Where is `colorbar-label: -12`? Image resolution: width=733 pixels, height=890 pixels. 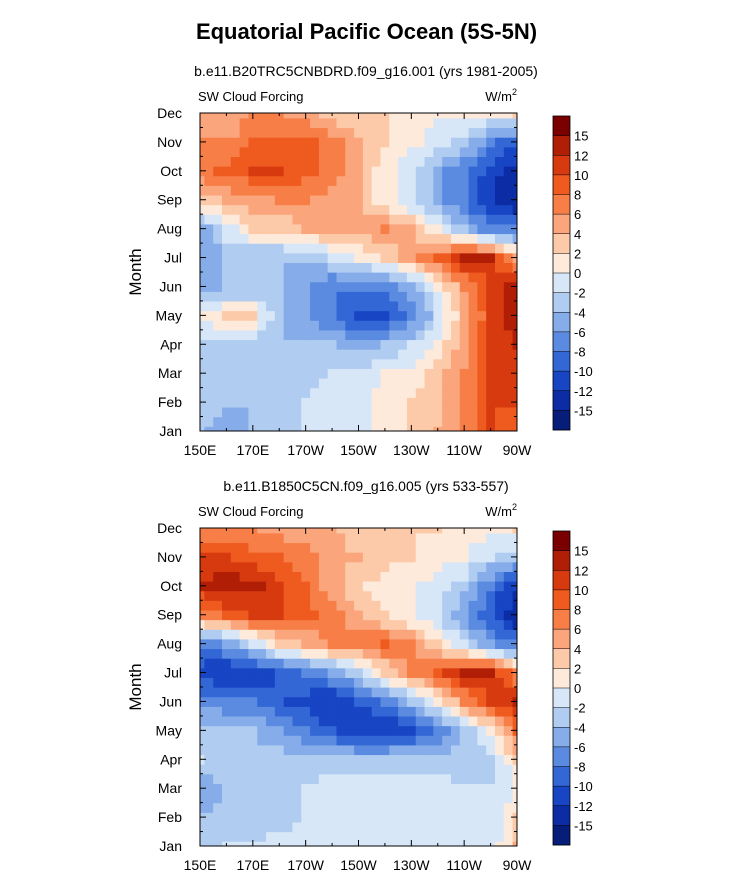
colorbar-label: -12 is located at coordinates (583, 806).